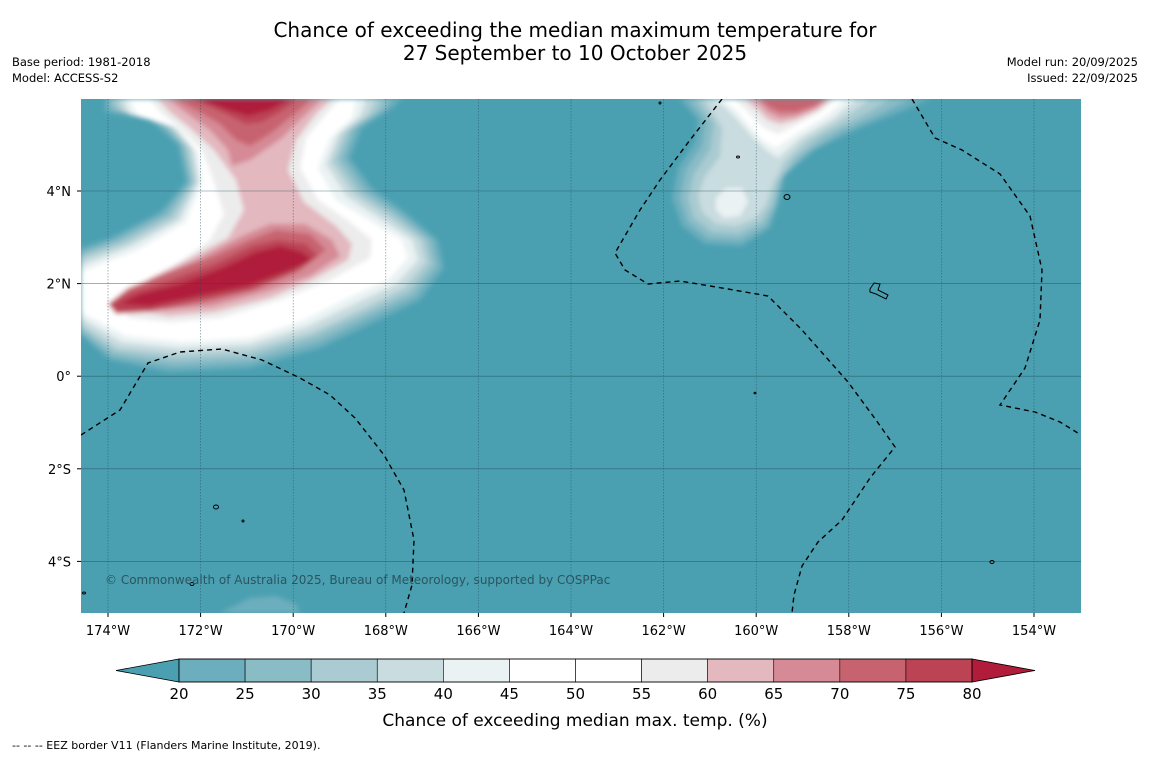 The width and height of the screenshot is (1150, 758). What do you see at coordinates (509, 694) in the screenshot?
I see `colorbar-tick-label: 45` at bounding box center [509, 694].